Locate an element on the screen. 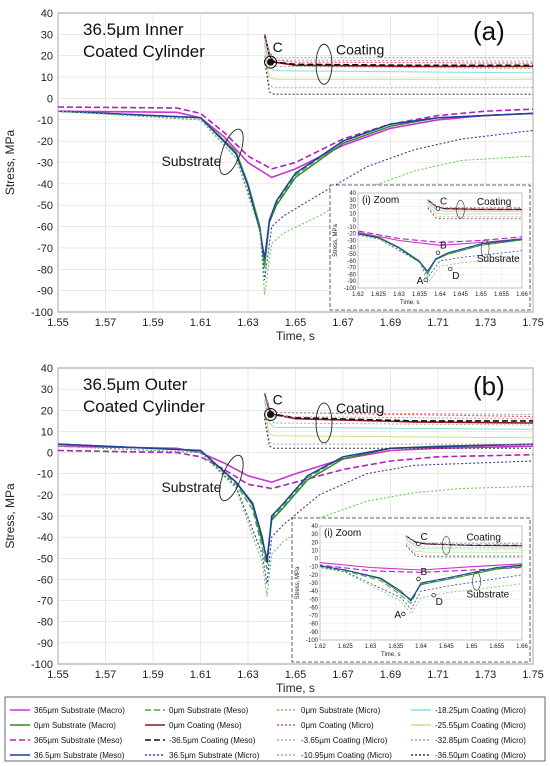  inset-x-tick: 1.64 is located at coordinates (440, 295).